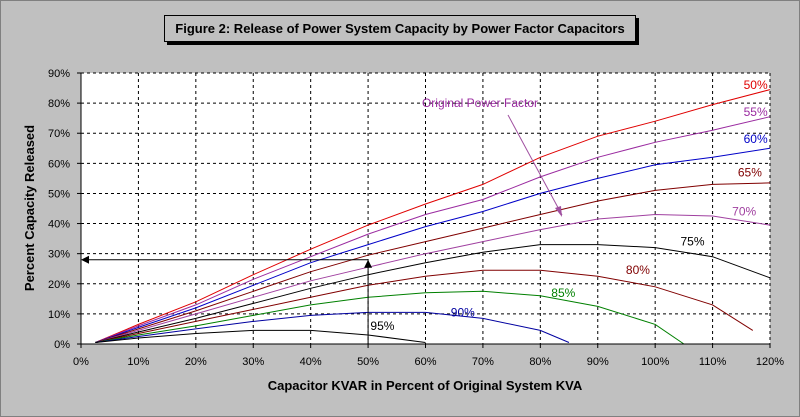 The width and height of the screenshot is (800, 417). What do you see at coordinates (638, 270) in the screenshot?
I see `series-label: 80%` at bounding box center [638, 270].